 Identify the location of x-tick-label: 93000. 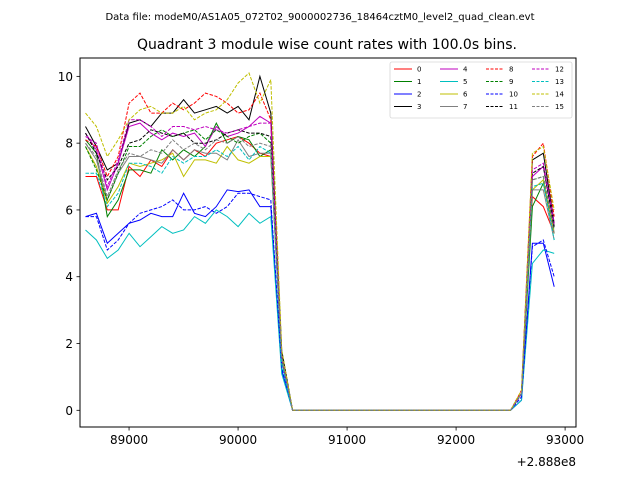
(565, 440).